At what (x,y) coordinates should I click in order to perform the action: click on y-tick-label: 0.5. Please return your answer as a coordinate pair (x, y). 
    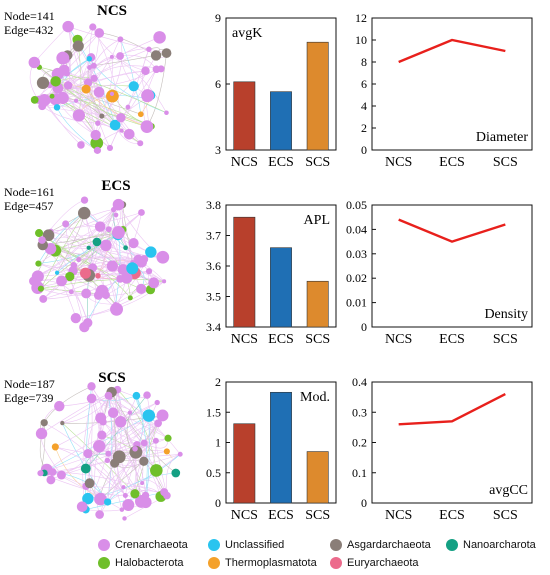
    Looking at the image, I should click on (213, 473).